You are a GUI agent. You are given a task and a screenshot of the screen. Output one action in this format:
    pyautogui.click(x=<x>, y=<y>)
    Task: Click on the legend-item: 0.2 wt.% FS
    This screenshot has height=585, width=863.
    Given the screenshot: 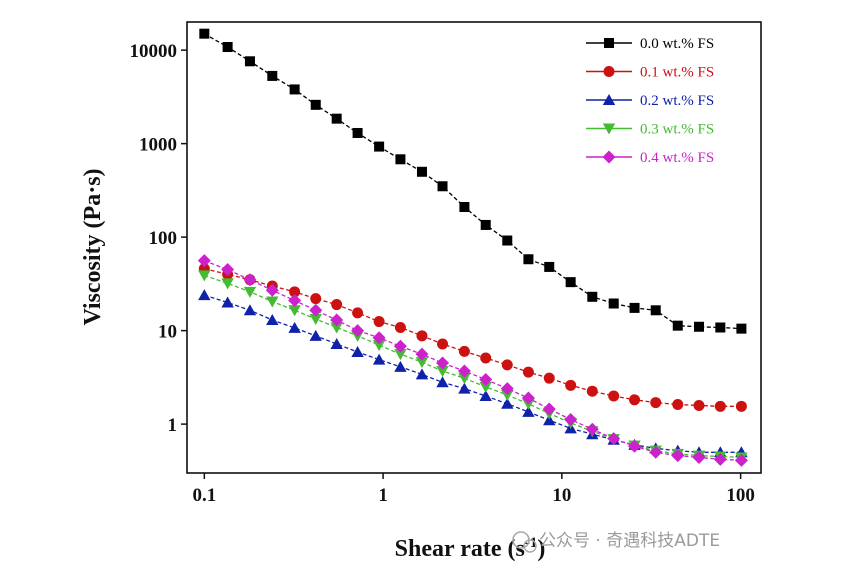 What is the action you would take?
    pyautogui.click(x=650, y=101)
    